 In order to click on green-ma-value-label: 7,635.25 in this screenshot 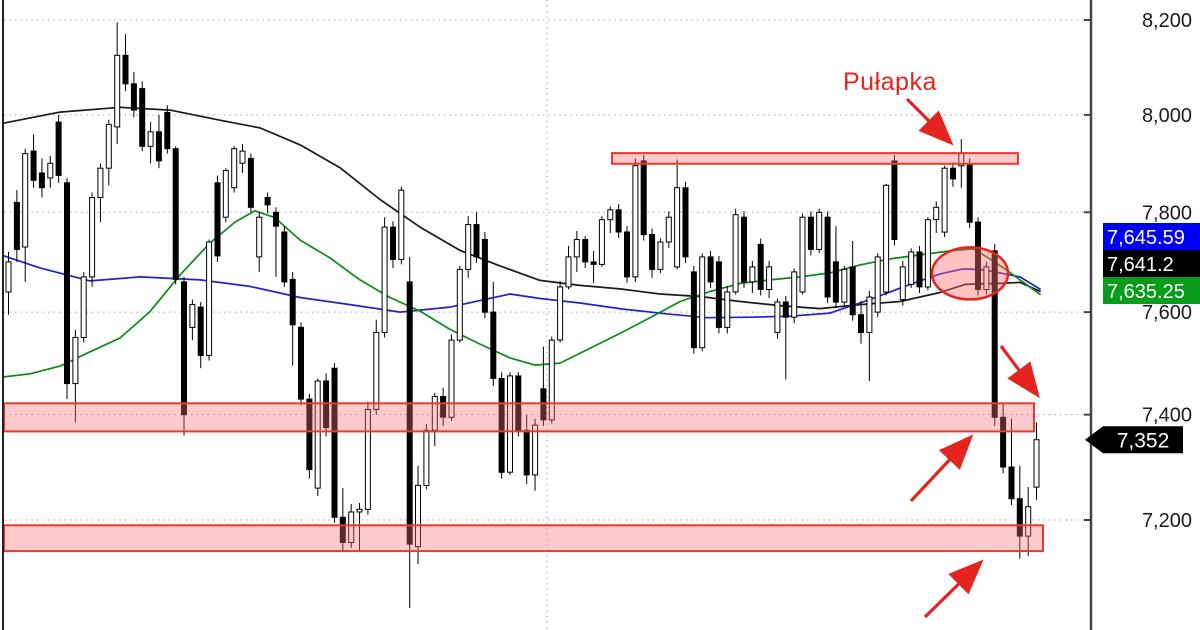, I will do `click(1146, 292)`.